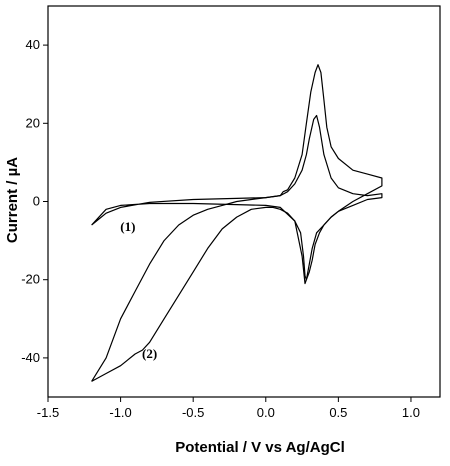 The width and height of the screenshot is (450, 466). What do you see at coordinates (30, 279) in the screenshot?
I see `y-tick-label: -20` at bounding box center [30, 279].